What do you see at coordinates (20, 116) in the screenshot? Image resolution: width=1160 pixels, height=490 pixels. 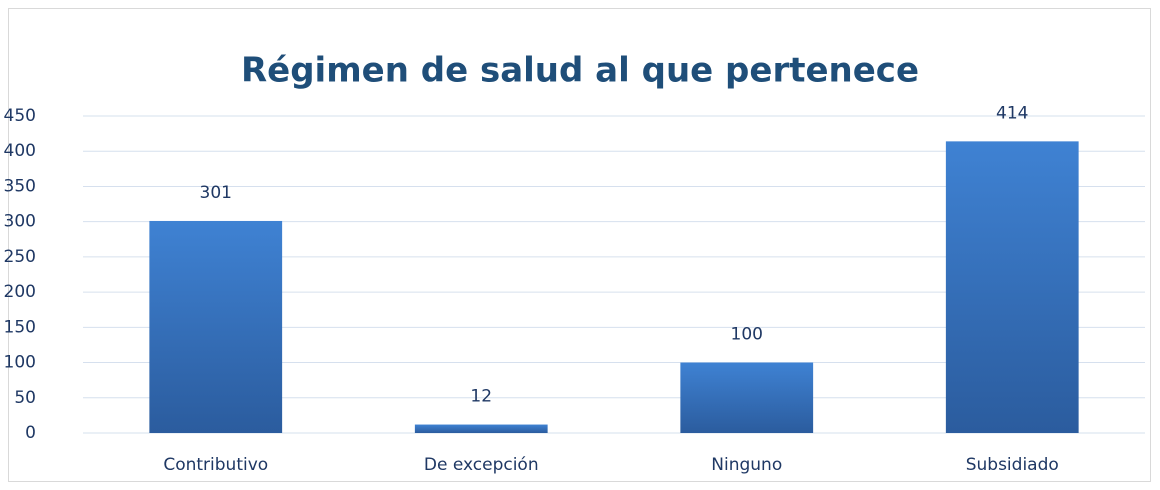 I see `y-tick-label: 450` at bounding box center [20, 116].